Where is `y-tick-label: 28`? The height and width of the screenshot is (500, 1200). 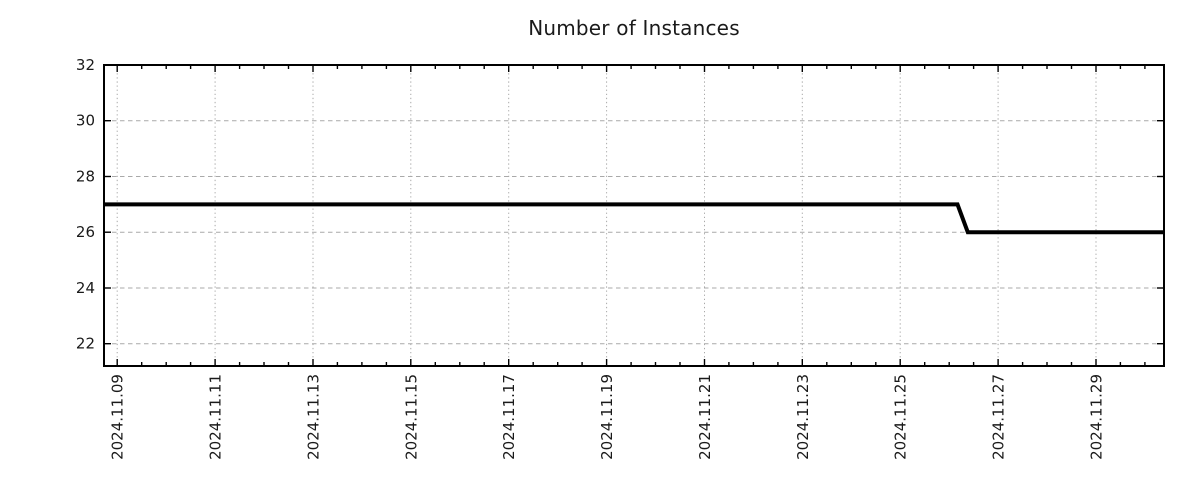
y-tick-label: 28 is located at coordinates (85, 177).